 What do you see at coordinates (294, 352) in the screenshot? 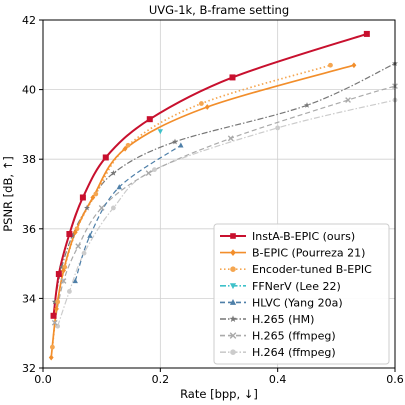
I see `legend-label: H.264 (ffmpeg)` at bounding box center [294, 352].